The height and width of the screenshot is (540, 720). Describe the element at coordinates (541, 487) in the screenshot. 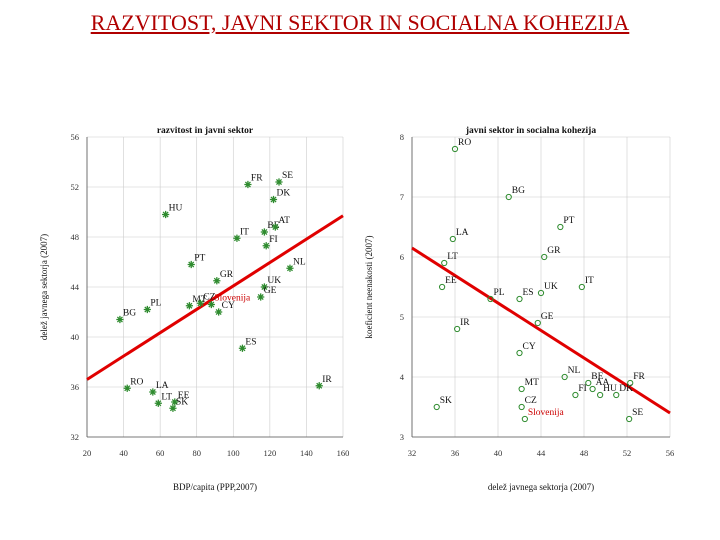

I see `right-x-axis-label: delež javnega sektorja (2007)` at that location.